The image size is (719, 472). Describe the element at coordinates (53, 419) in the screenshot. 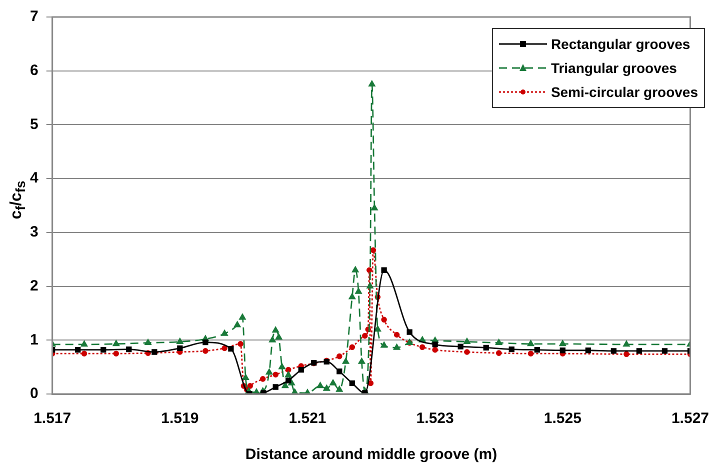

I see `x-tick-label: 1.517` at that location.